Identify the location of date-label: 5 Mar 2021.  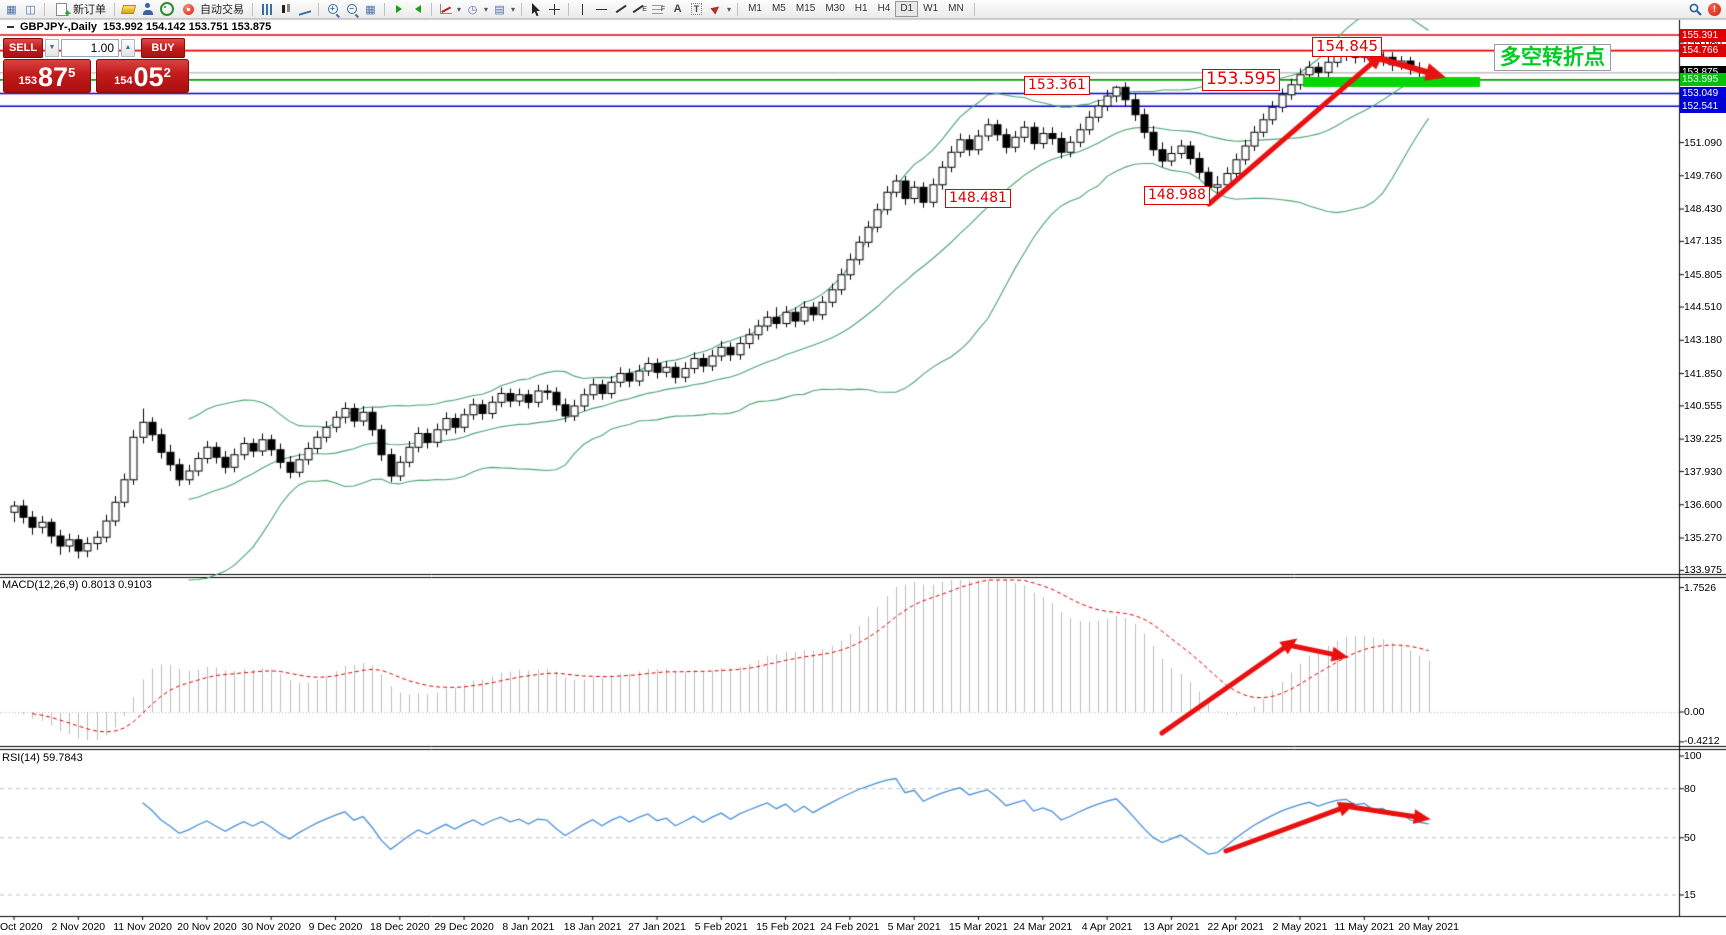
(914, 927).